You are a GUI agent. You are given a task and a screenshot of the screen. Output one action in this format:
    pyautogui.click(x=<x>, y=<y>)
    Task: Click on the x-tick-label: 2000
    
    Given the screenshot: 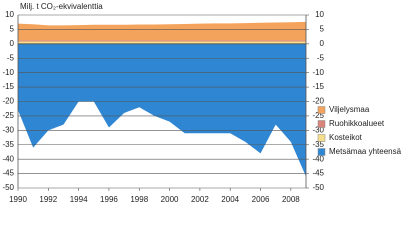 What is the action you would take?
    pyautogui.click(x=170, y=199)
    